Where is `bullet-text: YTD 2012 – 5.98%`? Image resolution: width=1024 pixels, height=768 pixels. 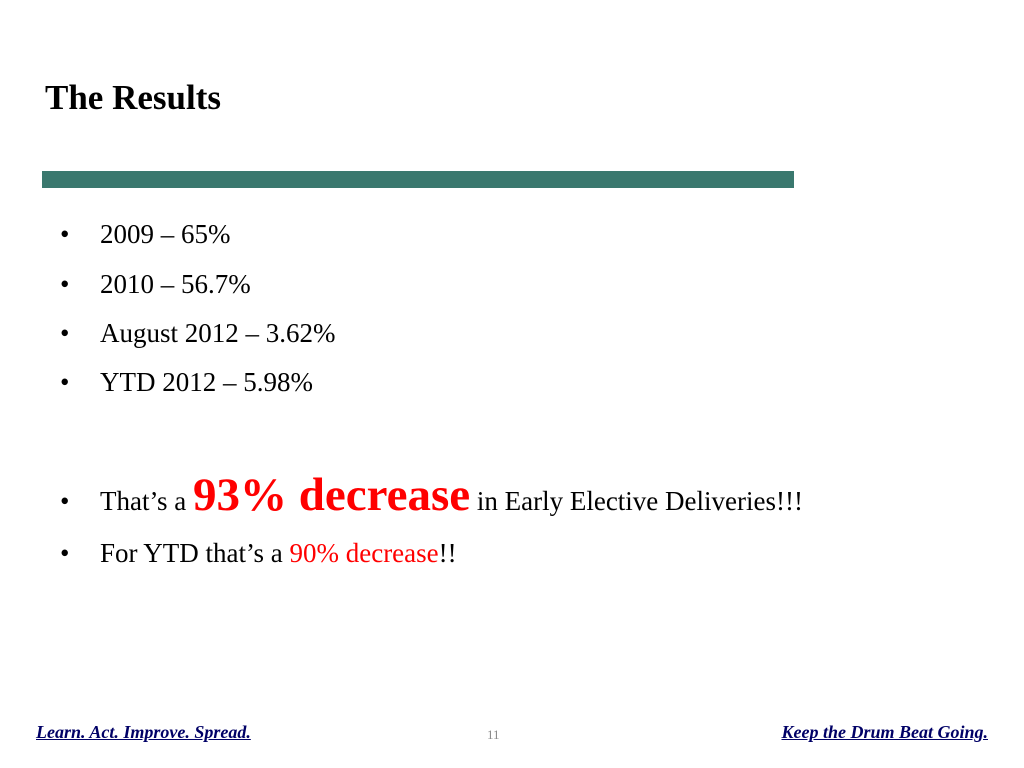 bullet-text: YTD 2012 – 5.98% is located at coordinates (206, 382).